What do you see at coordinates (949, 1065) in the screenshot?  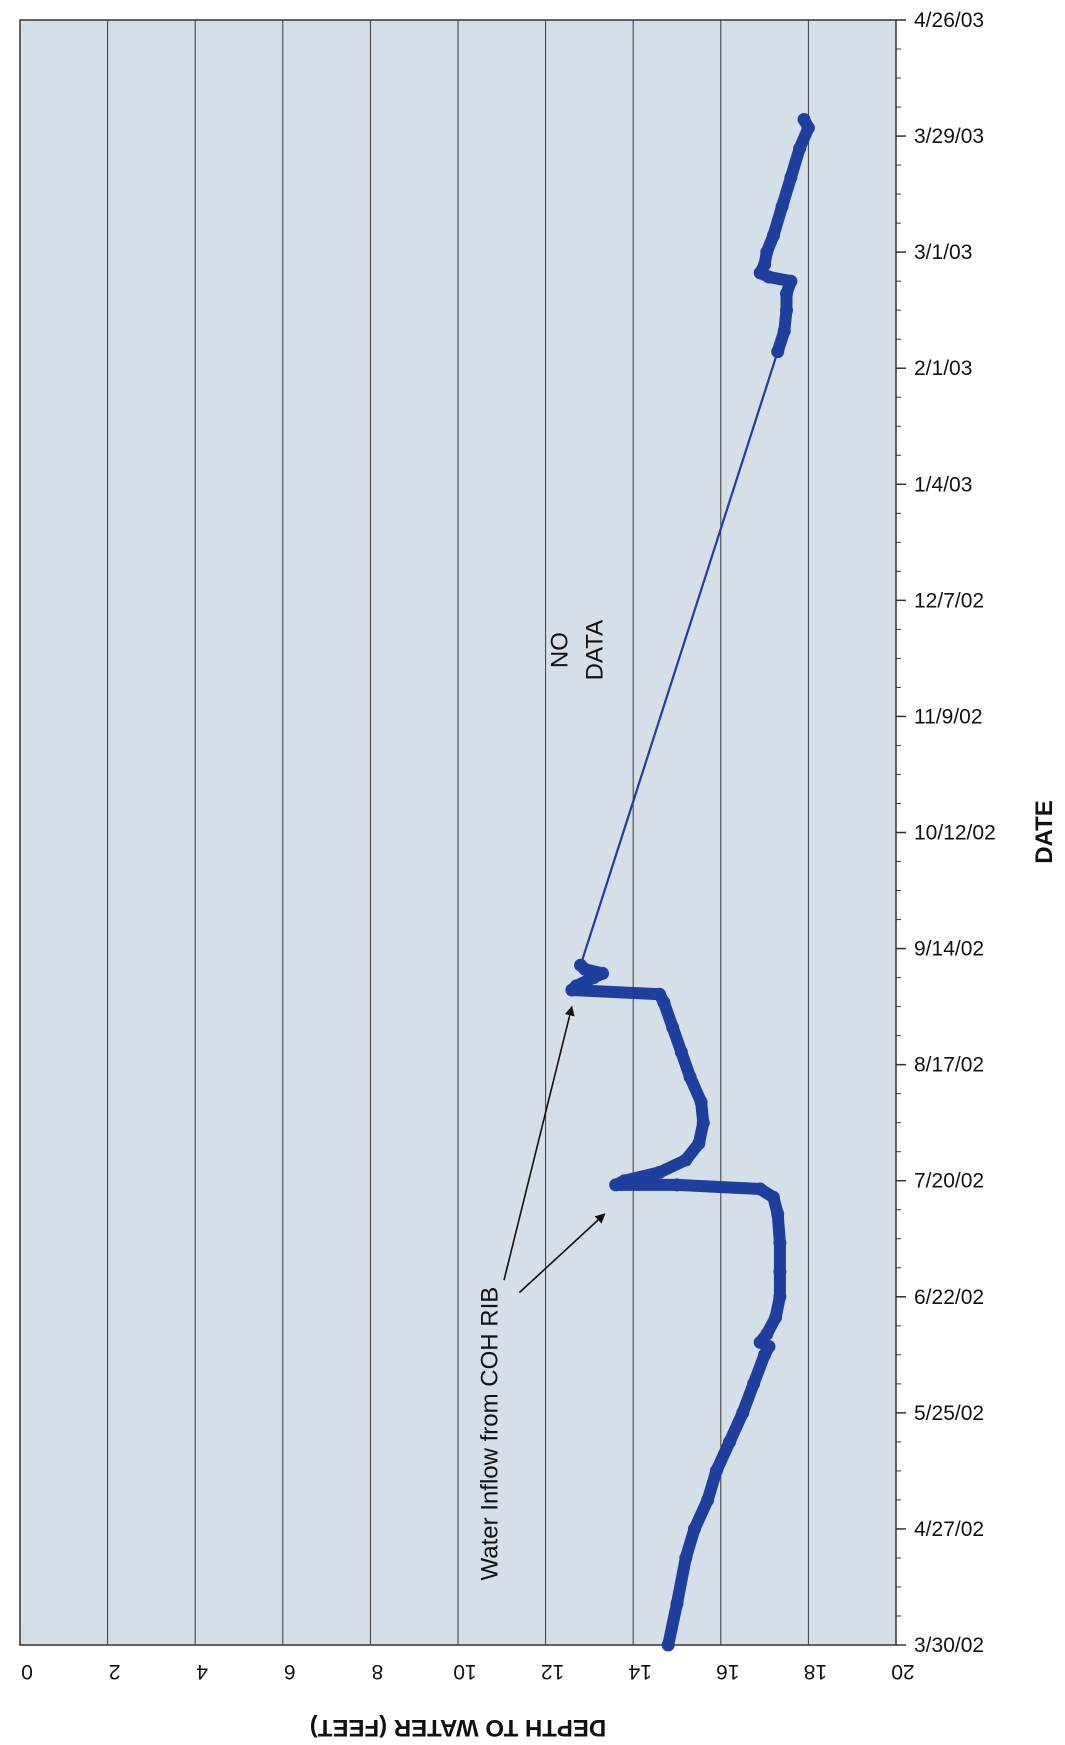 I see `date-tick-label: 8/17/02` at bounding box center [949, 1065].